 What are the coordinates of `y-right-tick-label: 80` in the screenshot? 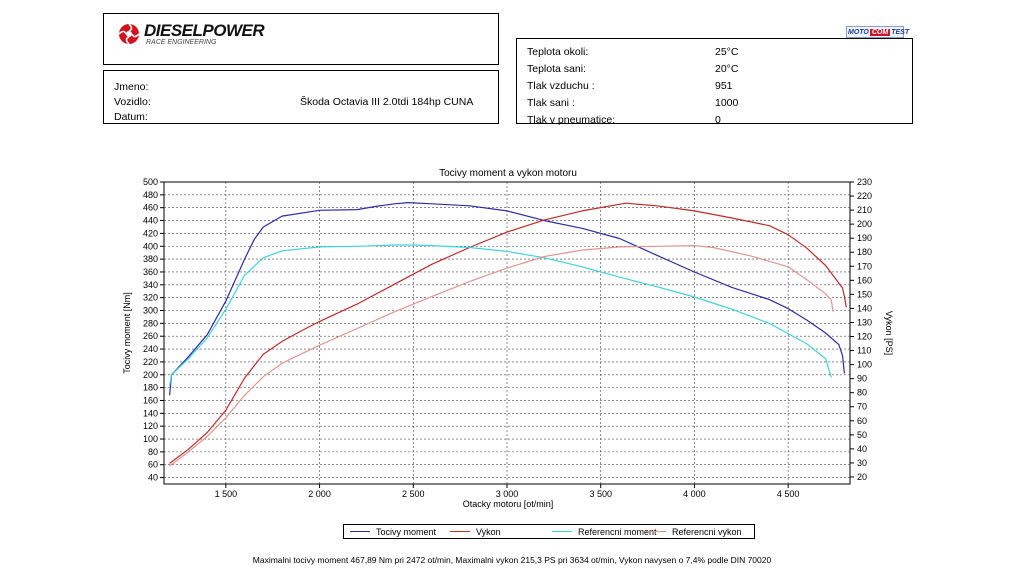 It's located at (862, 393).